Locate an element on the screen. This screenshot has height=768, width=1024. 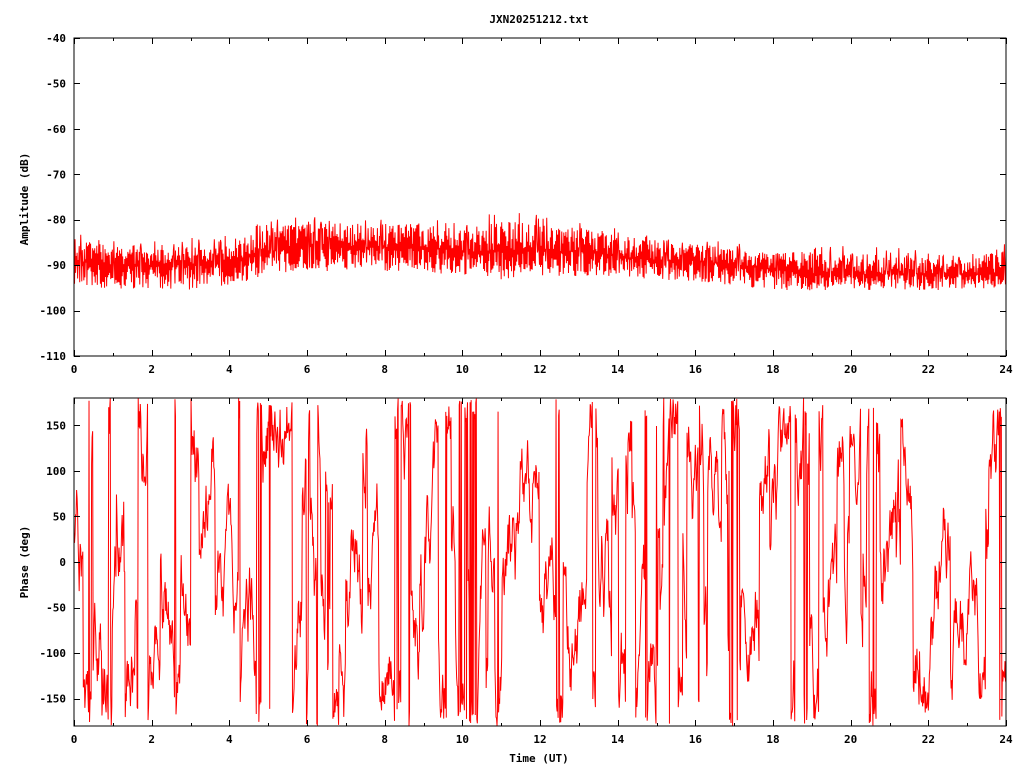
phase-y-axis-label: Phase (deg) is located at coordinates (24, 562).